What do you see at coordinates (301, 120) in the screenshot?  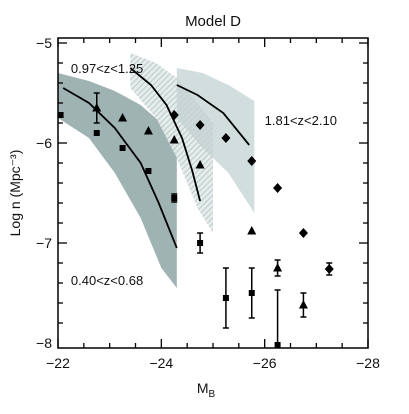 I see `redshift-annotation-2: 1.81<z<2.10` at bounding box center [301, 120].